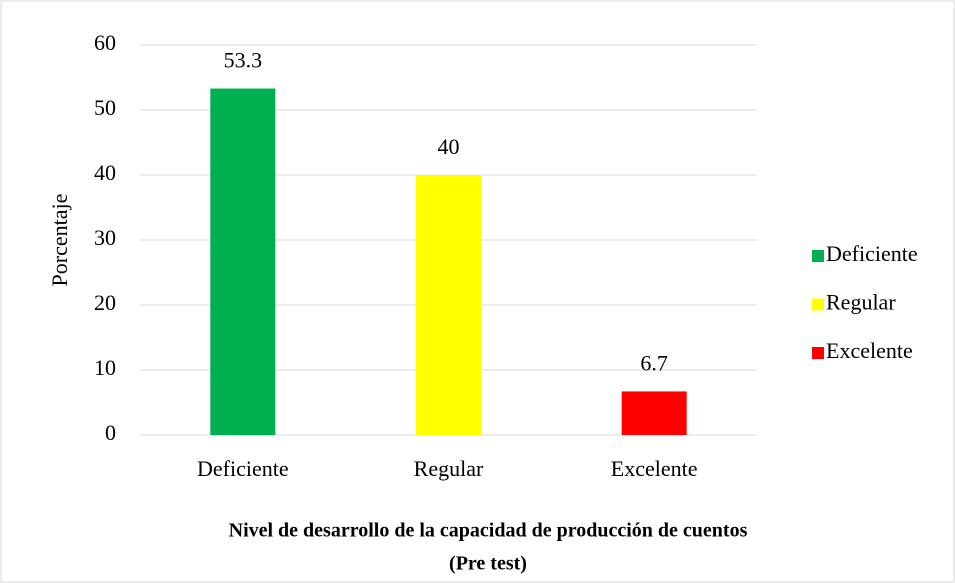 The width and height of the screenshot is (955, 583). What do you see at coordinates (105, 107) in the screenshot?
I see `y-tick-label: 50` at bounding box center [105, 107].